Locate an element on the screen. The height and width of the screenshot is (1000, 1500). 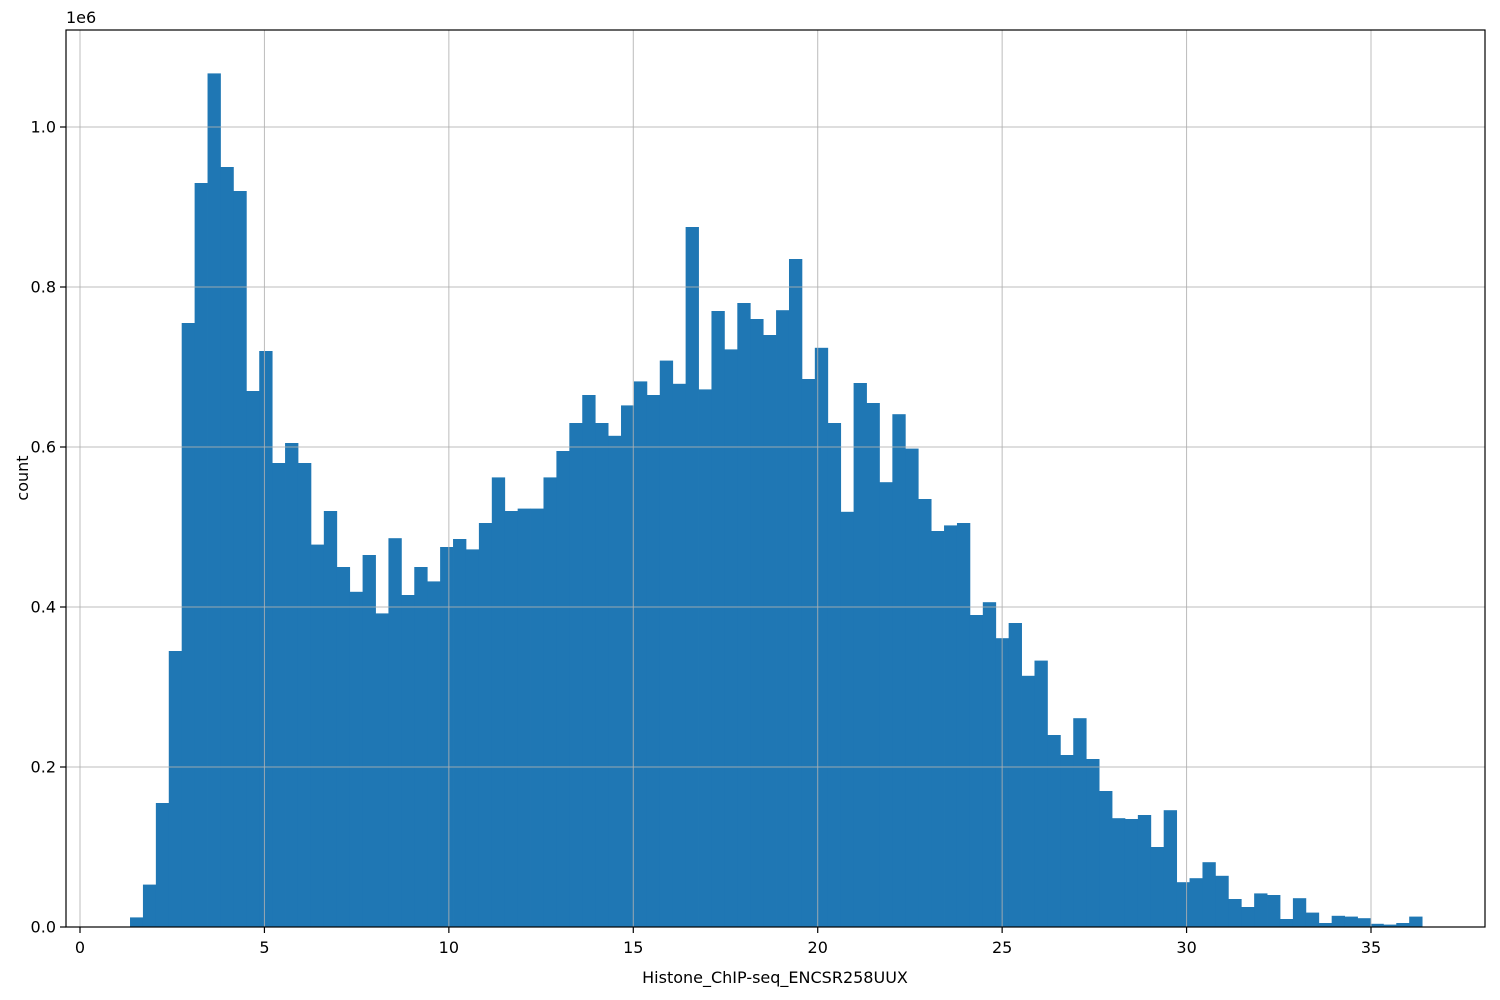
y-tick-label: 0.2 is located at coordinates (43, 767).